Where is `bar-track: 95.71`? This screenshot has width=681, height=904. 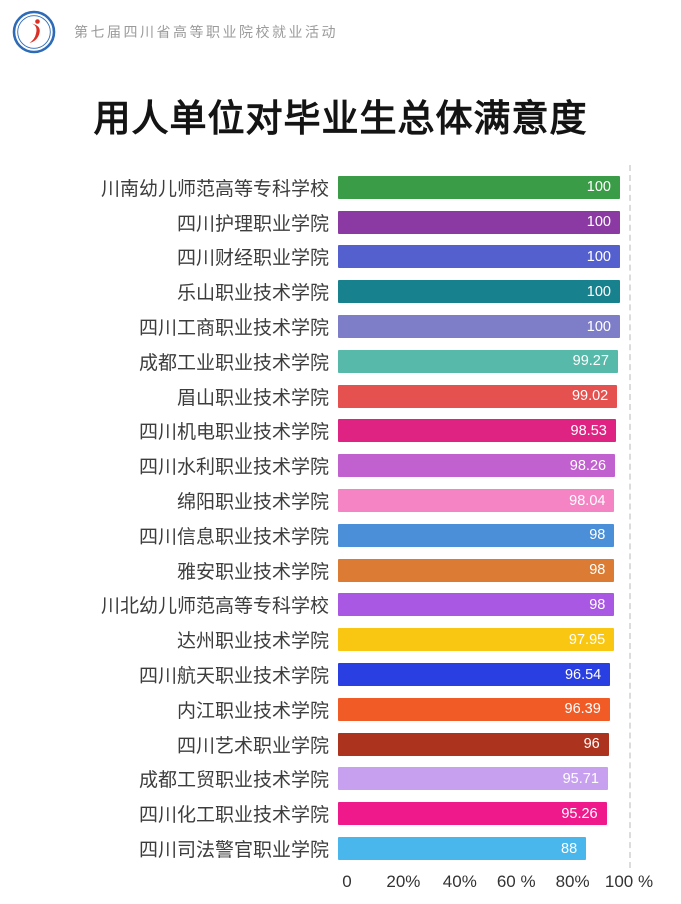 bar-track: 95.71 is located at coordinates (479, 779).